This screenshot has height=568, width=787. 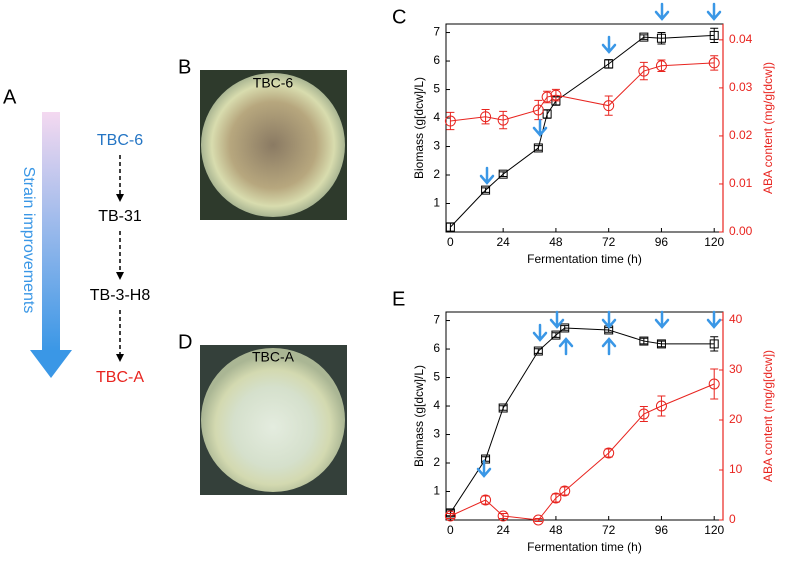 What do you see at coordinates (741, 183) in the screenshot?
I see `y2-tick-label: 0.01` at bounding box center [741, 183].